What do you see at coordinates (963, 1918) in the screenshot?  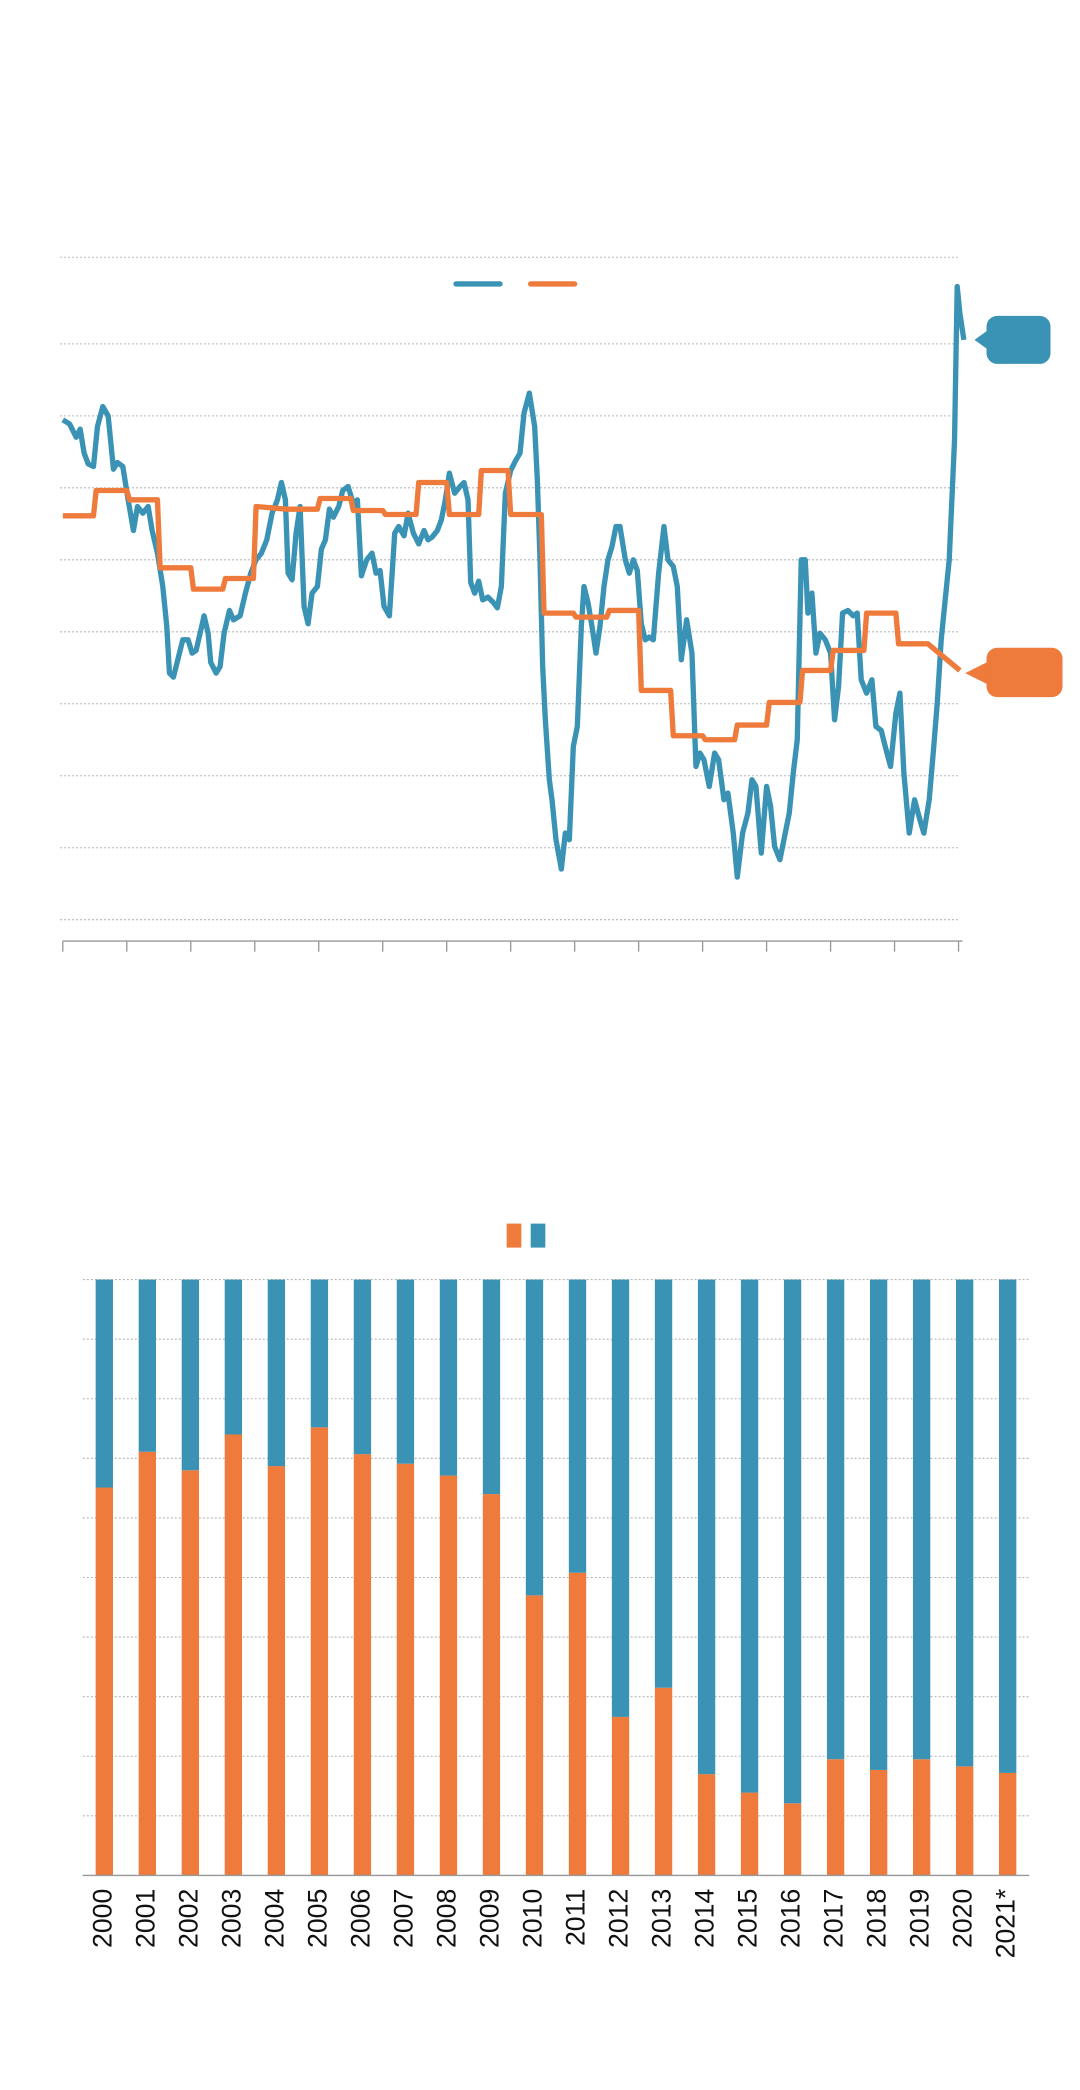 I see `x-tick-label: 2020` at bounding box center [963, 1918].